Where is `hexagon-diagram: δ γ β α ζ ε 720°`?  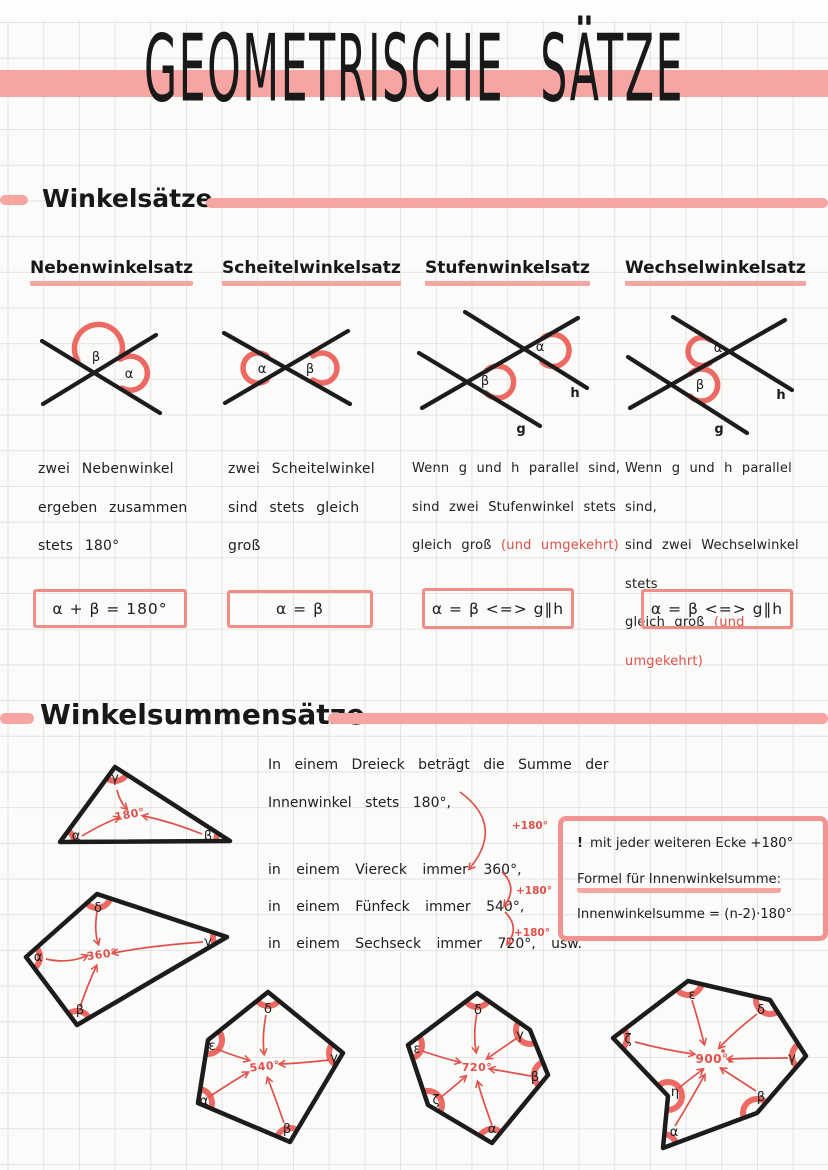 hexagon-diagram: δ γ β α ζ ε 720° is located at coordinates (478, 1068).